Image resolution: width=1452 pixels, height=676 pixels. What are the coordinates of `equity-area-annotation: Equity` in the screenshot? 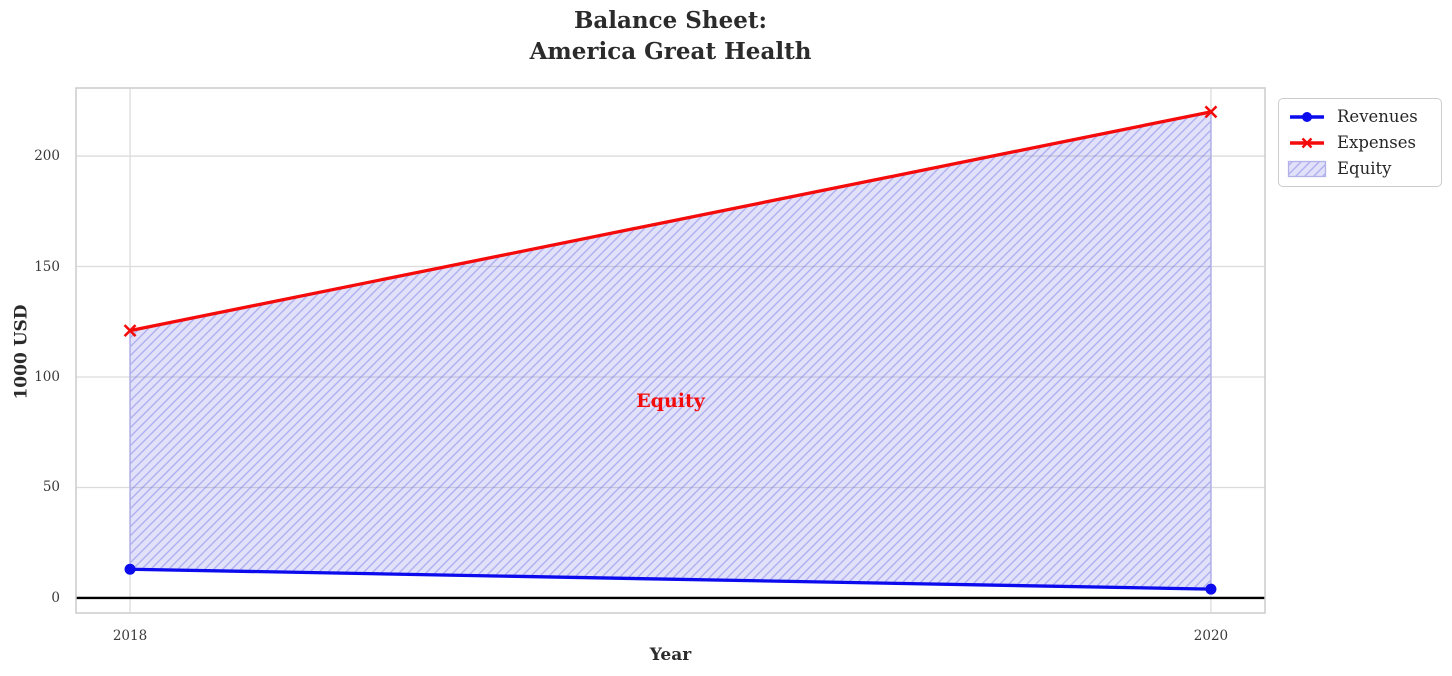 It's located at (670, 401).